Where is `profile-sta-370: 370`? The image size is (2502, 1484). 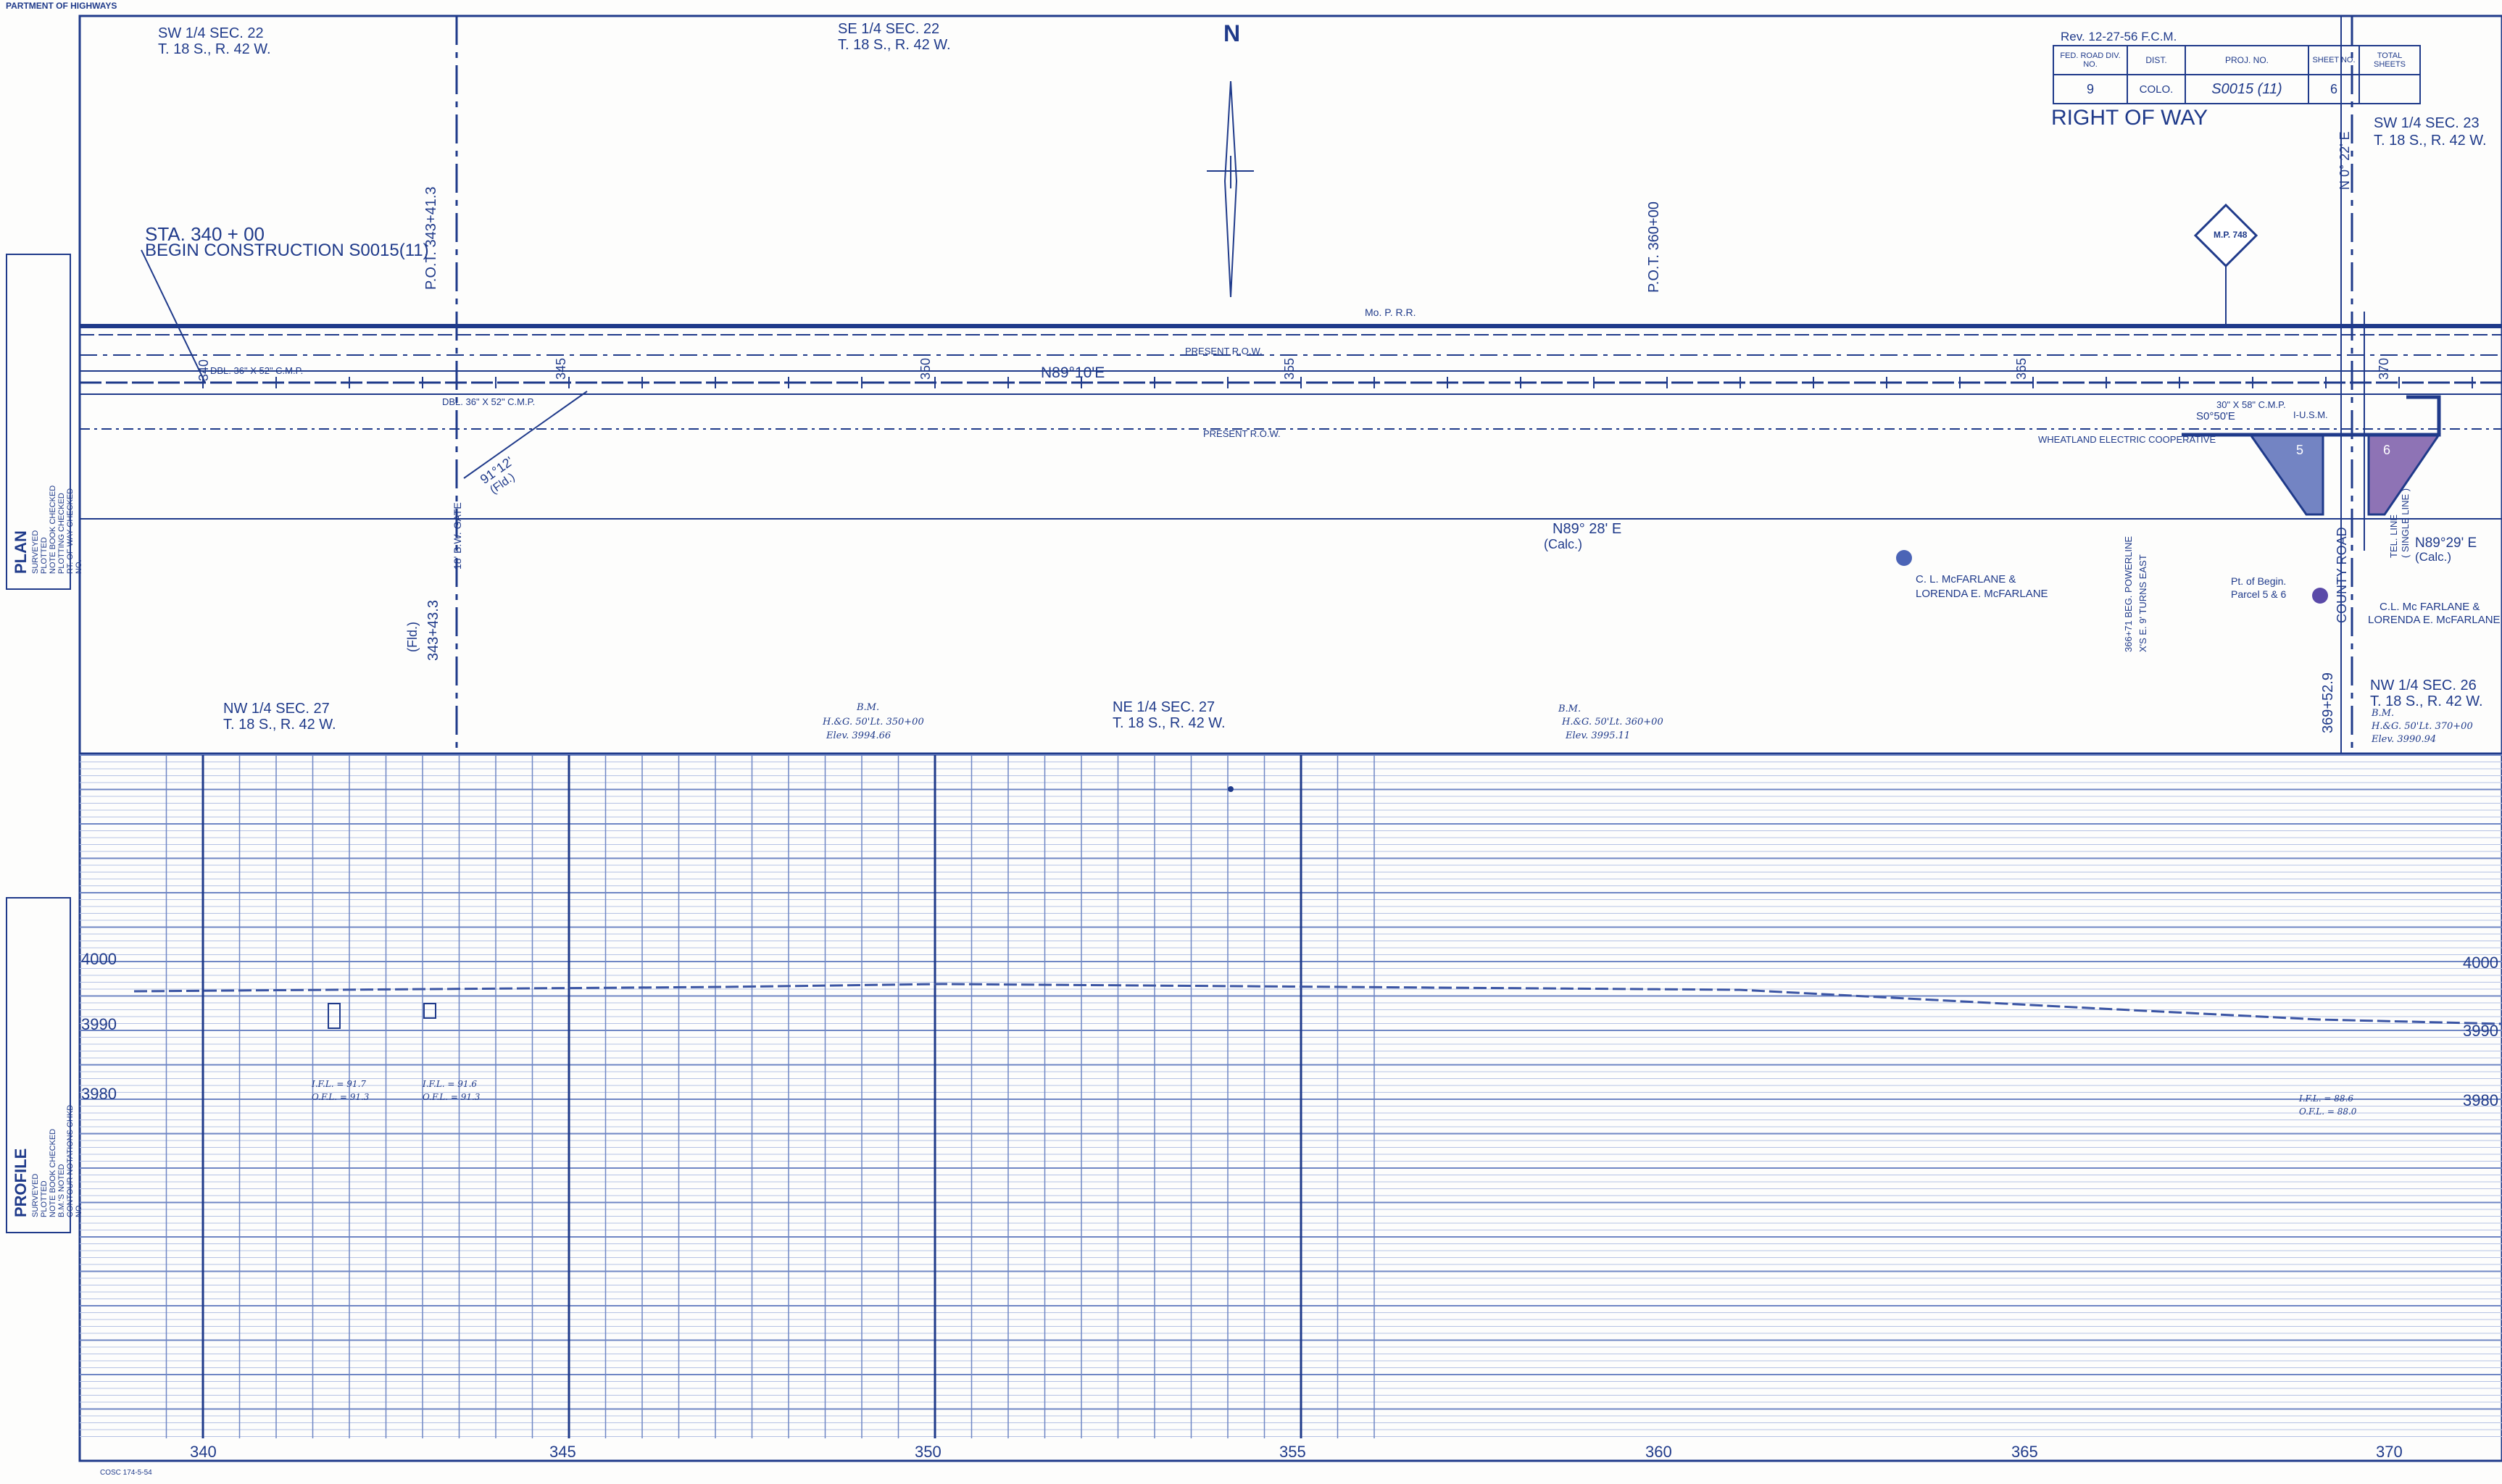 profile-sta-370: 370 is located at coordinates (2389, 1452).